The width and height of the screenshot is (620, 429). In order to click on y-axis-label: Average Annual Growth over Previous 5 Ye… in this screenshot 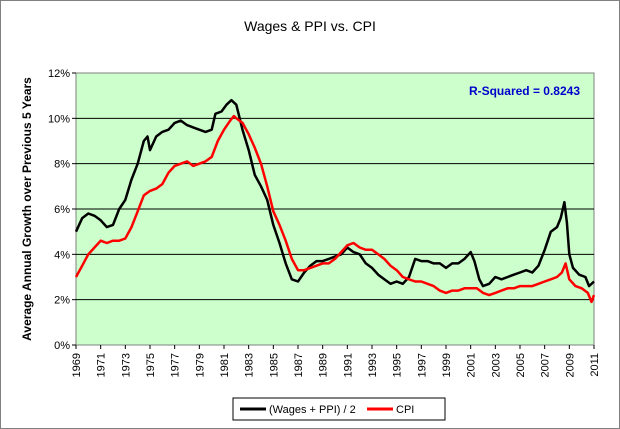, I will do `click(27, 209)`.